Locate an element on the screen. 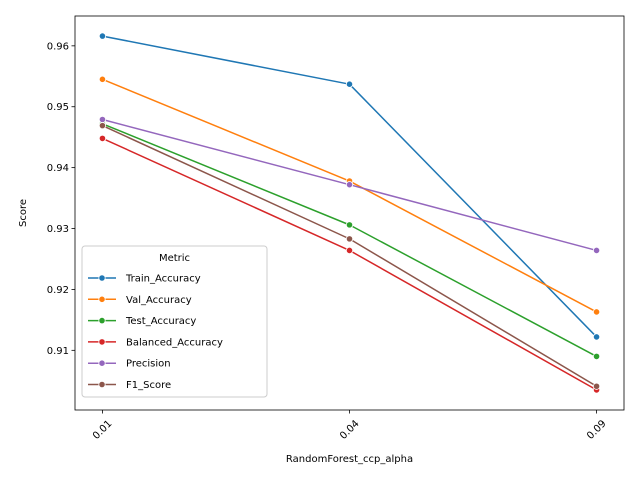 The image size is (640, 480). legend-frame is located at coordinates (174, 321).